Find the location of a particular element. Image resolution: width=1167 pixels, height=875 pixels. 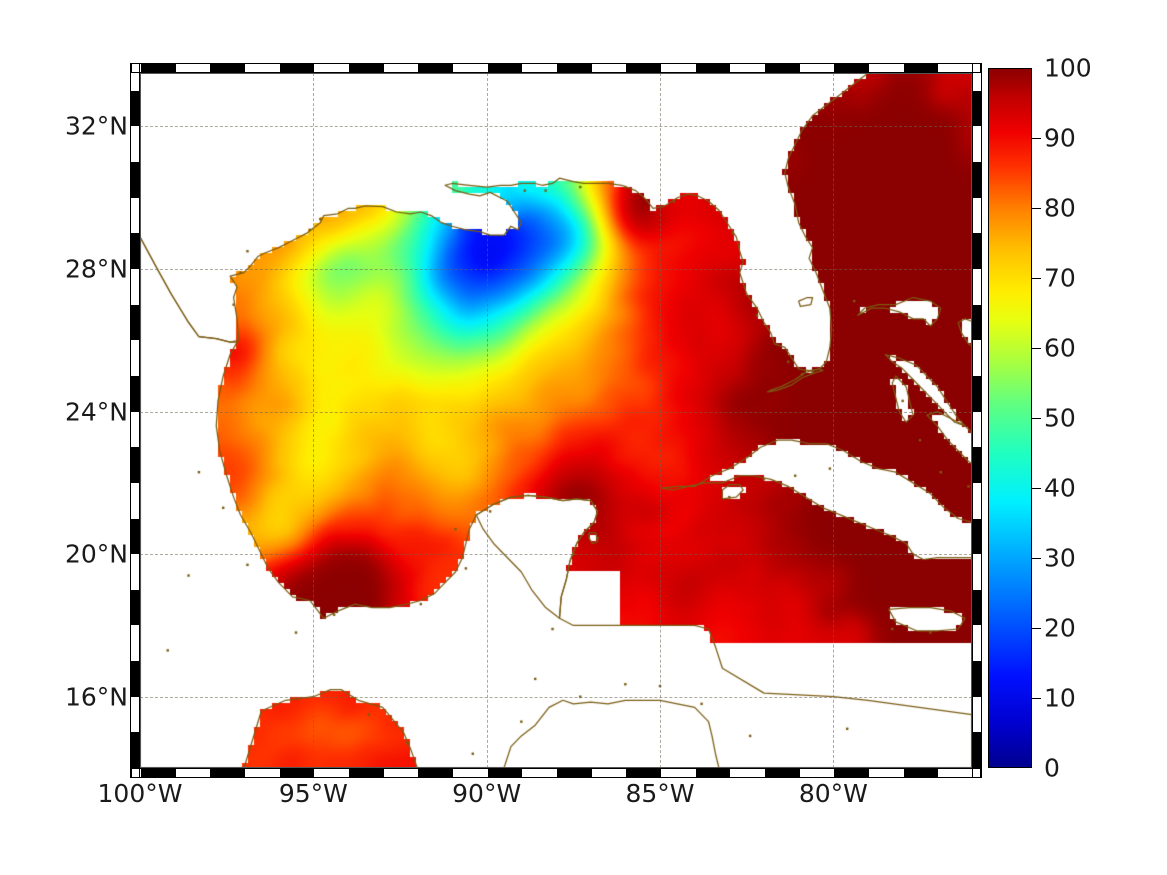

map-border-right is located at coordinates (977, 420).